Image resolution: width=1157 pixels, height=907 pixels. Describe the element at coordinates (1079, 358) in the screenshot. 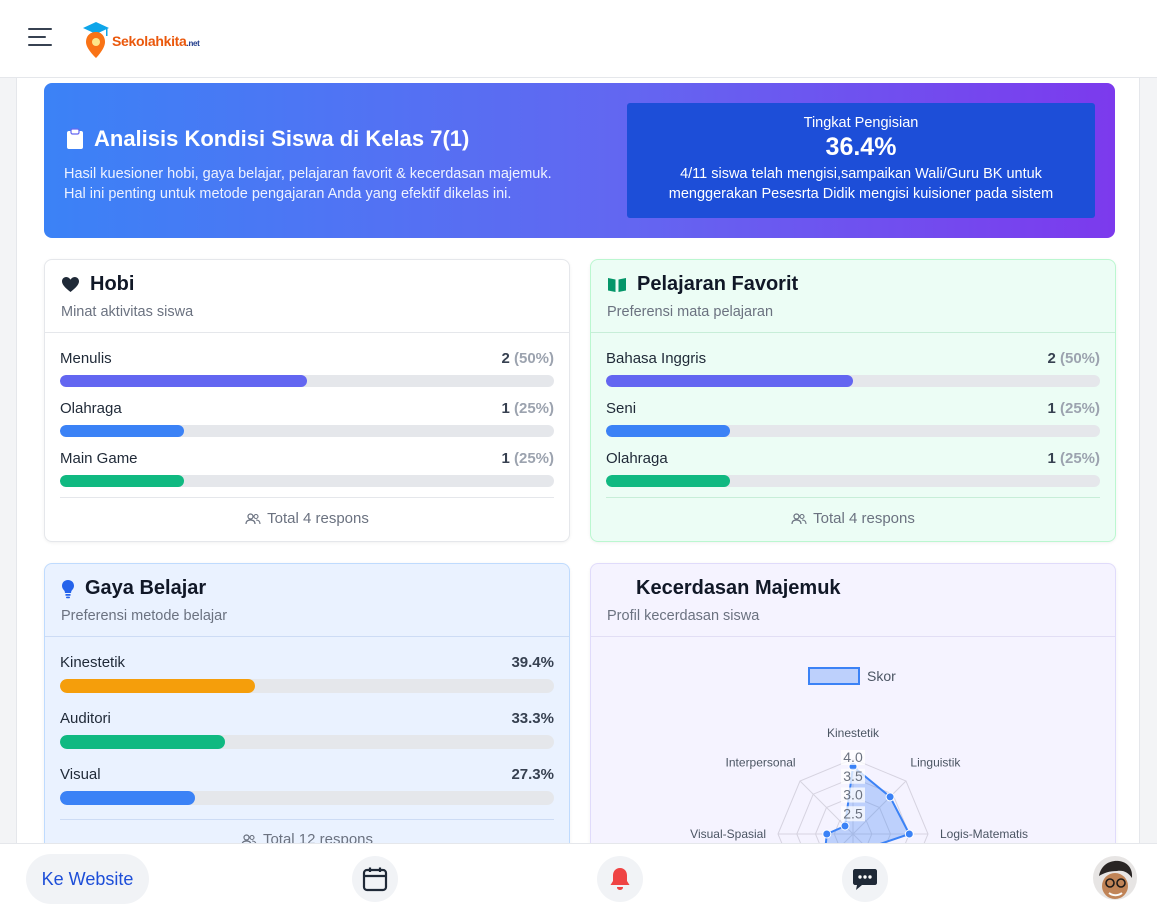

I see `item-percent: (50%)` at that location.